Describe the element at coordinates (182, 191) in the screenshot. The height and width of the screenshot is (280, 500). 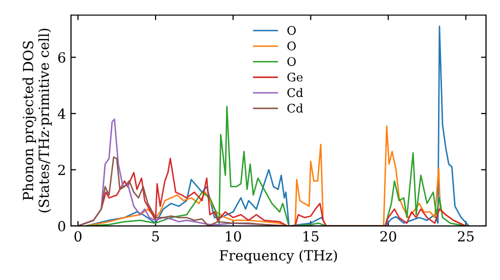
I see `line-series` at that location.